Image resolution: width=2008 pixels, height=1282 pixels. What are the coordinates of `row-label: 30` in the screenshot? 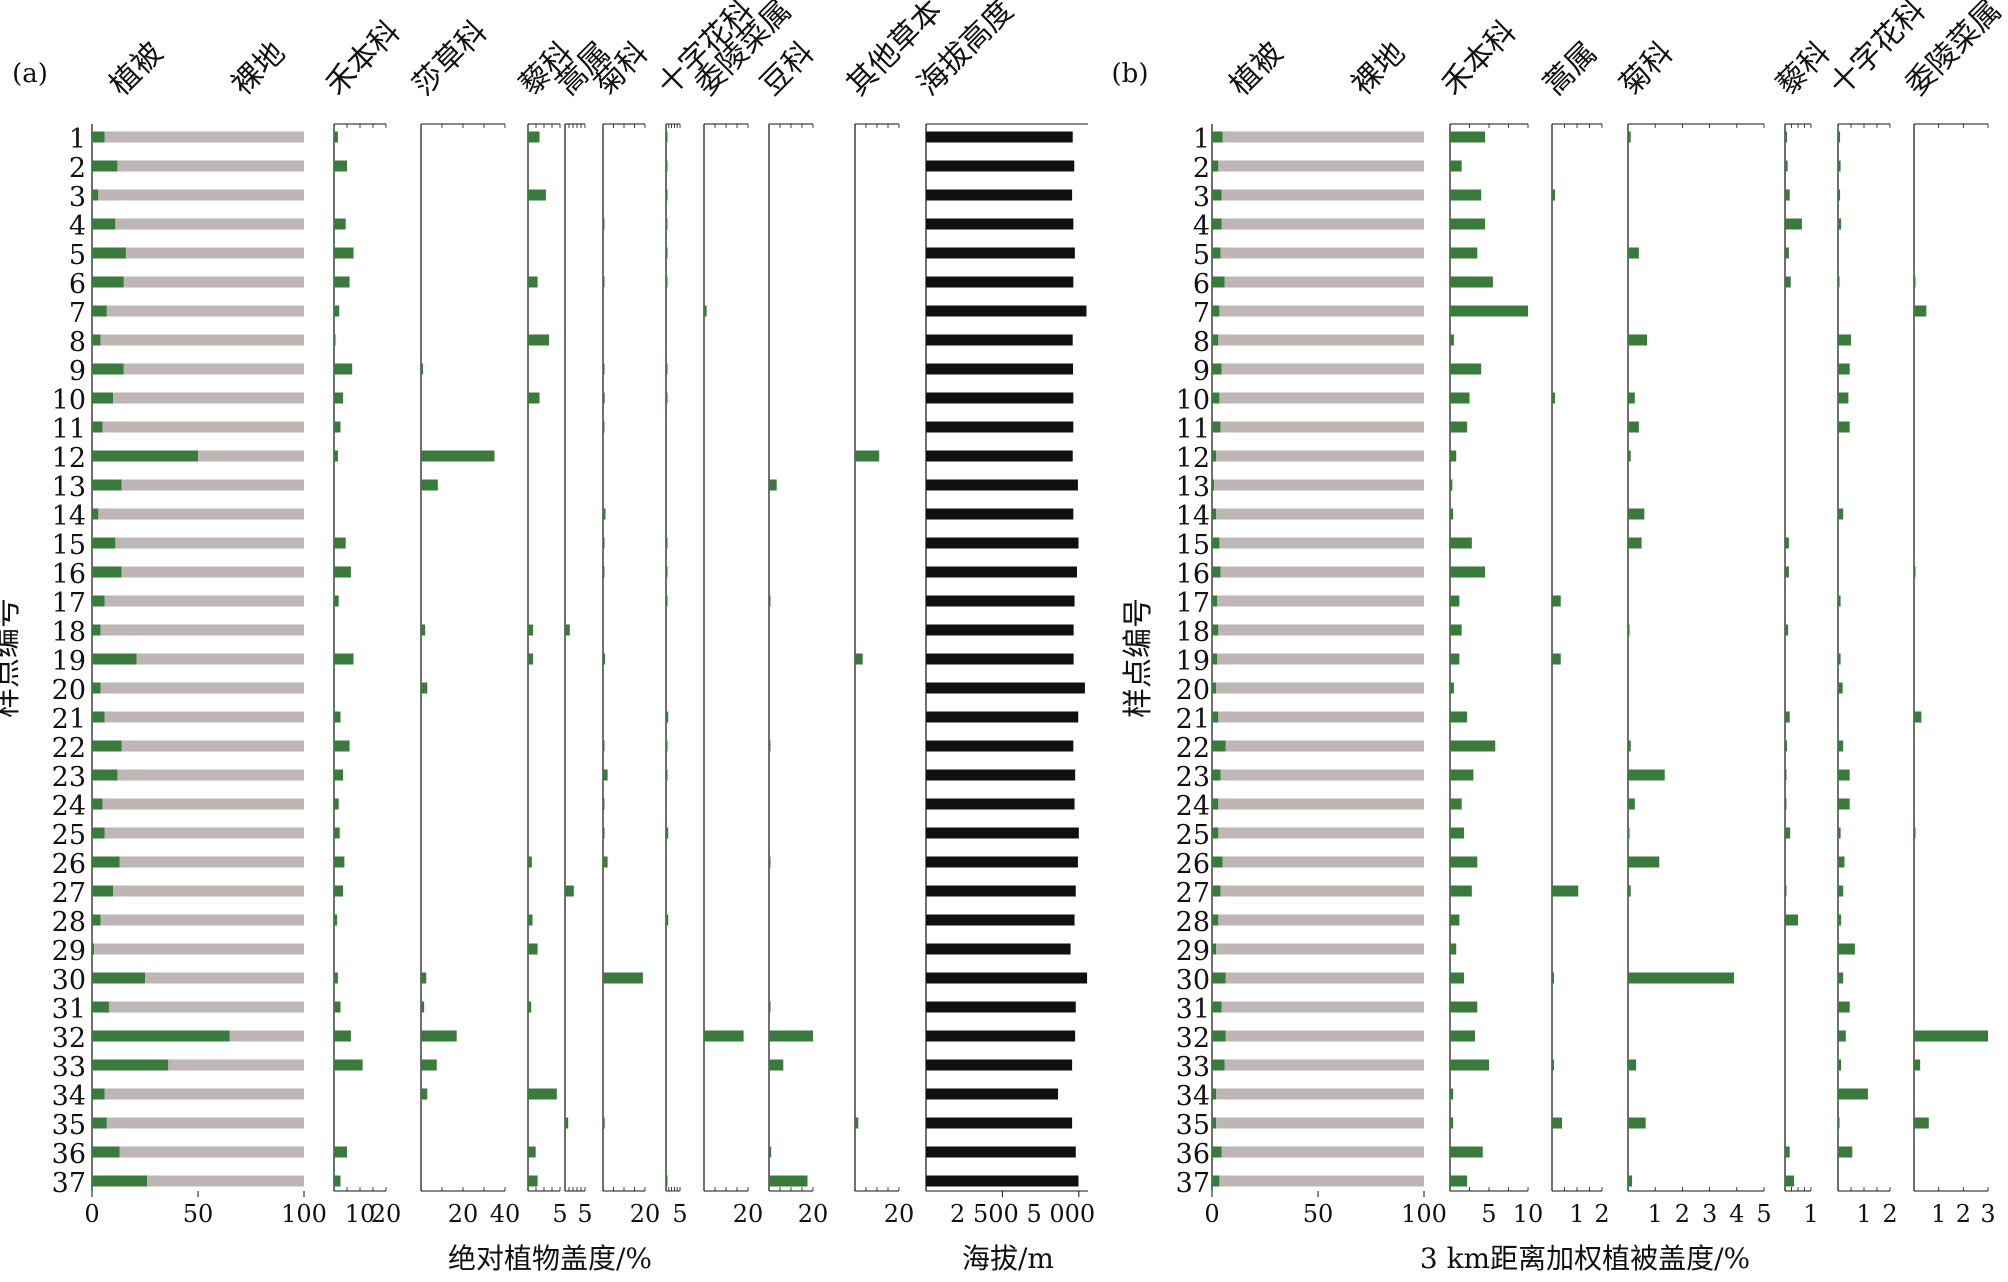 It's located at (1193, 980).